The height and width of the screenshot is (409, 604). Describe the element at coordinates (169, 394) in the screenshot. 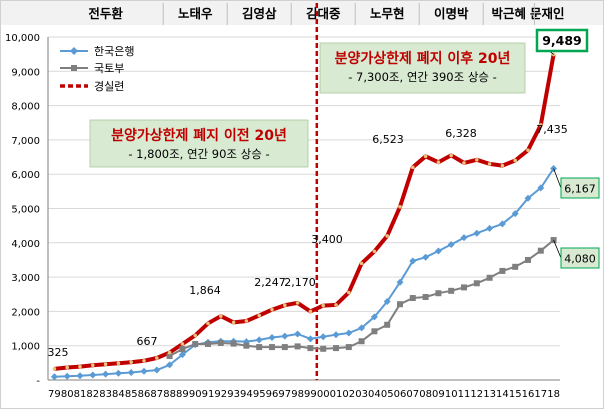

I see `x-tick-label: 88` at that location.